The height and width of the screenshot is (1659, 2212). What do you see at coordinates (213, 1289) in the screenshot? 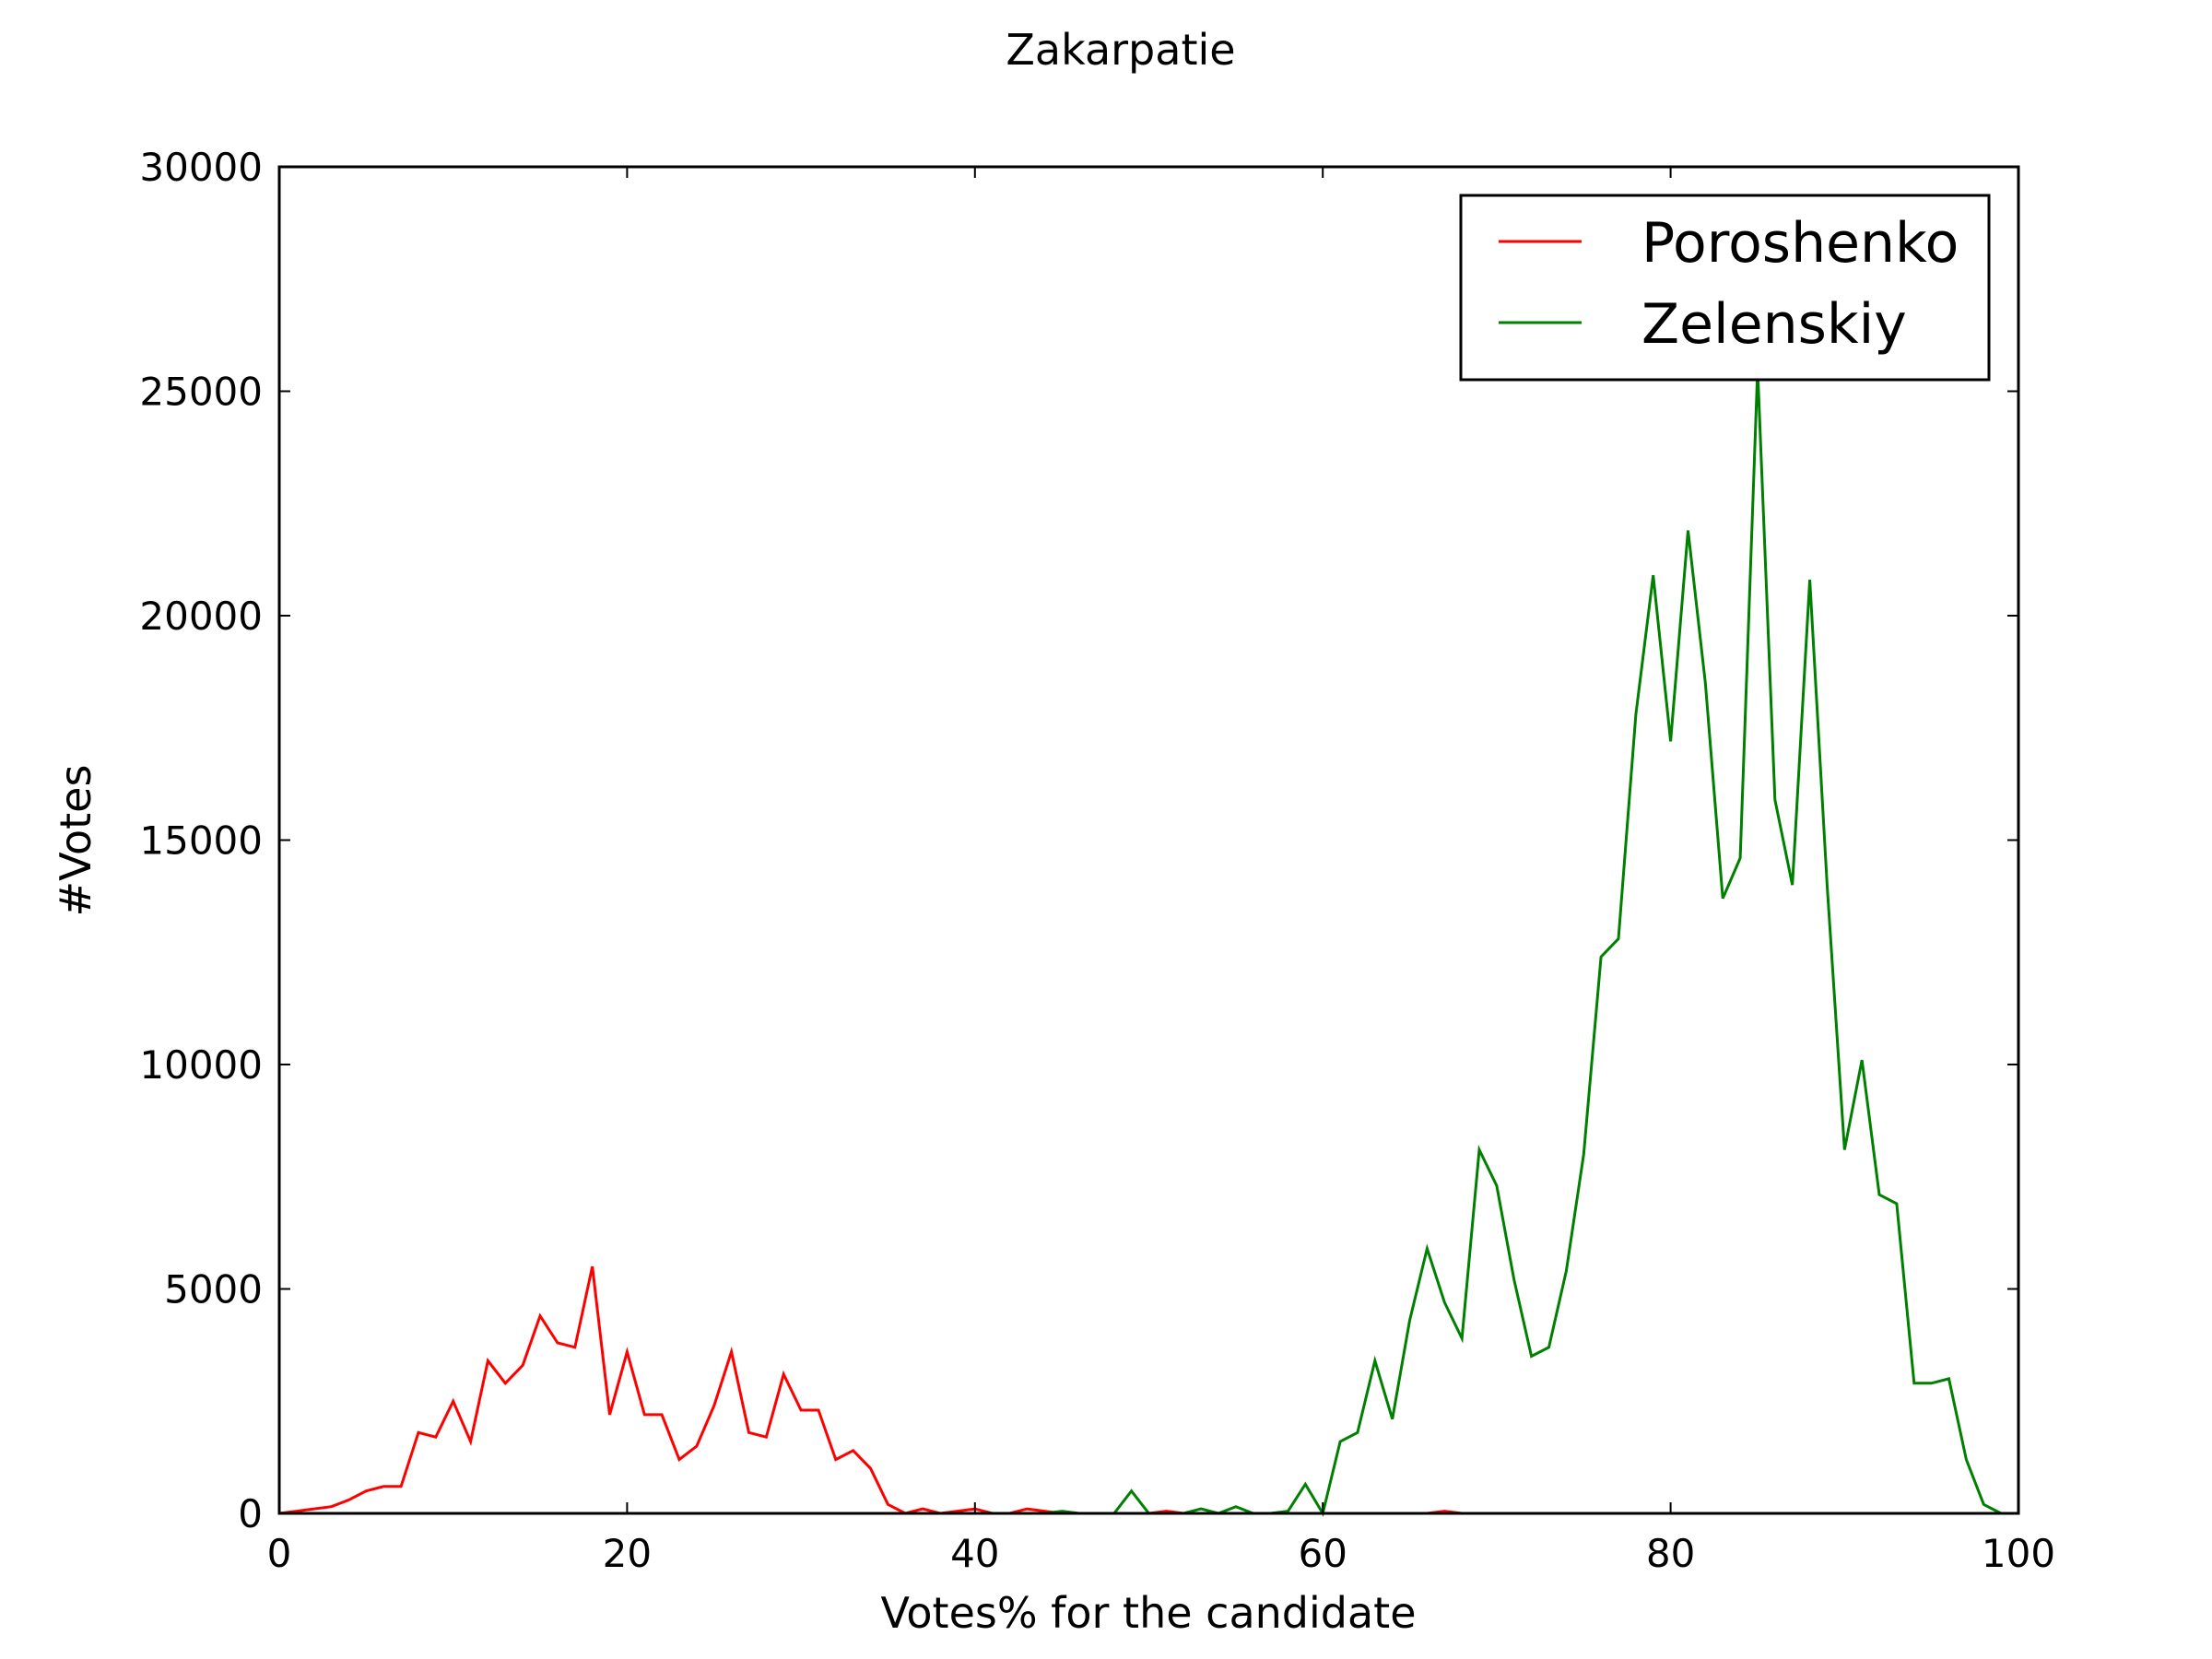
I see `y-tick-label: 5000` at bounding box center [213, 1289].